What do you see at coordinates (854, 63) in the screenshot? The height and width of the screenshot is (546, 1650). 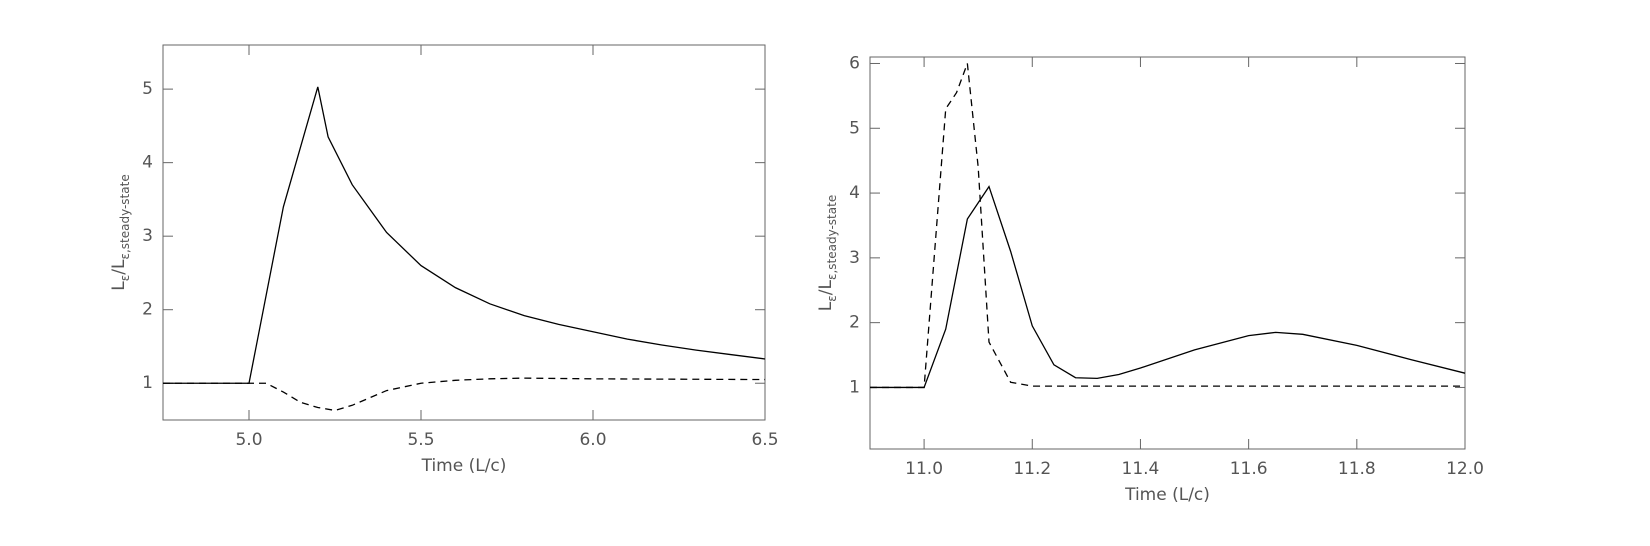 I see `y-tick-label: 6` at bounding box center [854, 63].